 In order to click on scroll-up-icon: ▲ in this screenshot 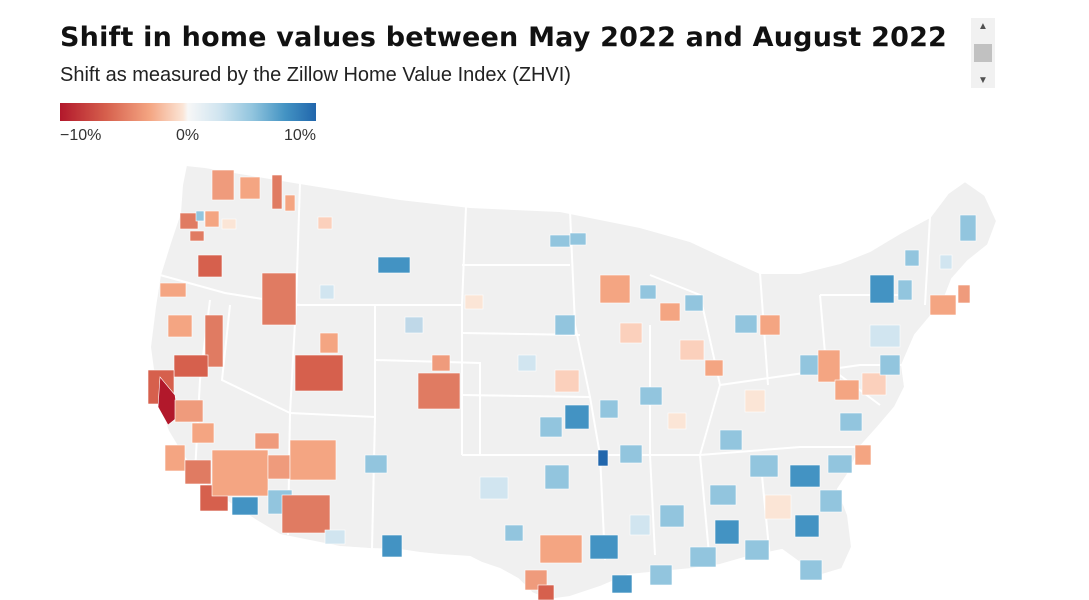, I will do `click(983, 26)`.